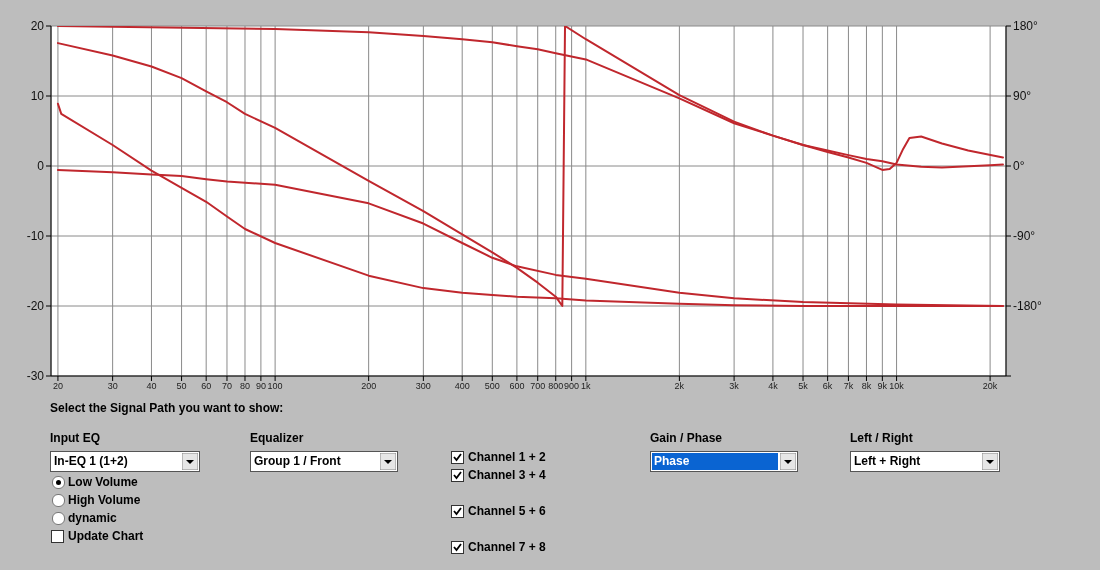 The width and height of the screenshot is (1100, 570). I want to click on y-tick-label: -10, so click(35, 236).